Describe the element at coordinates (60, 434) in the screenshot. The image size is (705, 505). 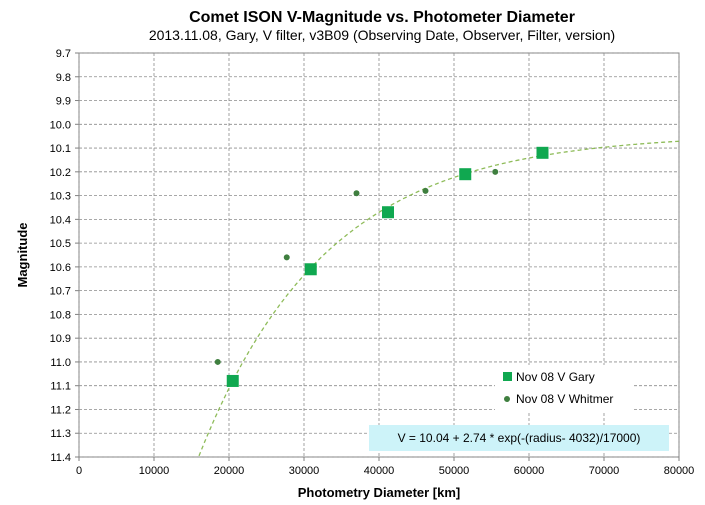
I see `y-tick-label: 11.3` at that location.